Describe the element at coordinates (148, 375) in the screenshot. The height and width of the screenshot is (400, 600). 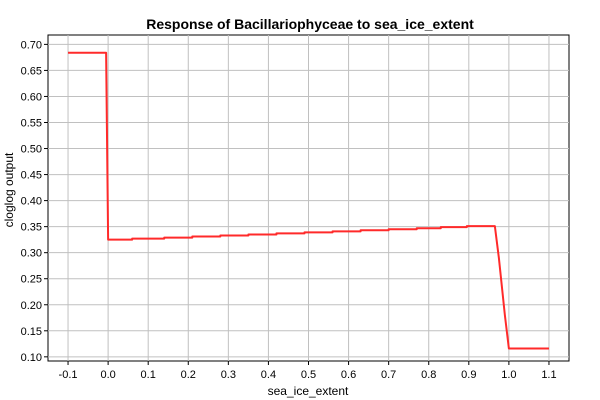
I see `x-tick-label: 0.1` at that location.